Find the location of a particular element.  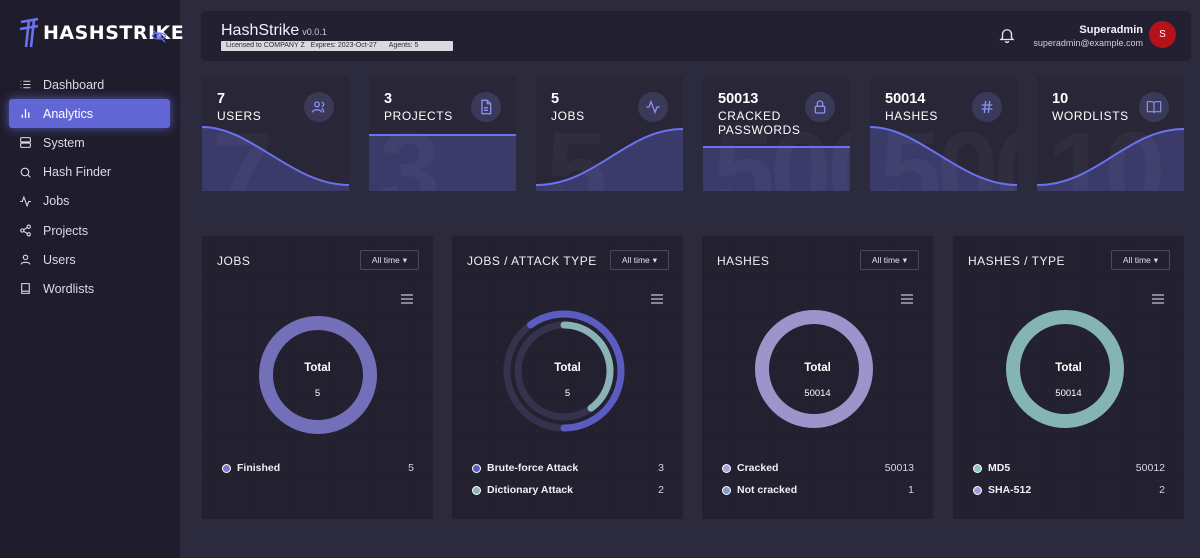

activity-icon is located at coordinates (25, 201).